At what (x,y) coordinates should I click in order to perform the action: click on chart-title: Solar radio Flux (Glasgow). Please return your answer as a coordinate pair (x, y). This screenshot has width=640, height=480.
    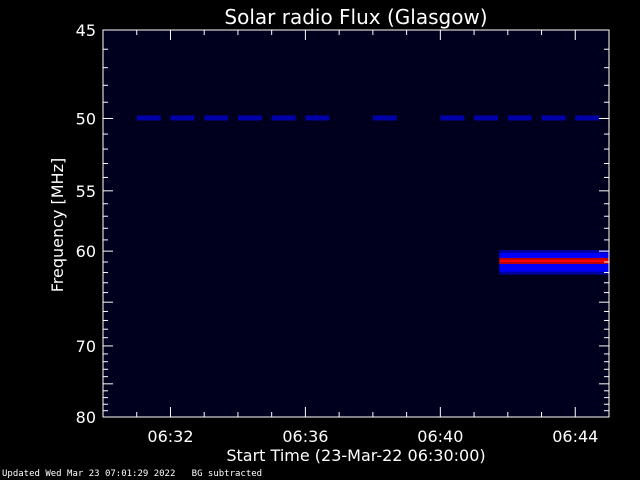
    Looking at the image, I should click on (355, 17).